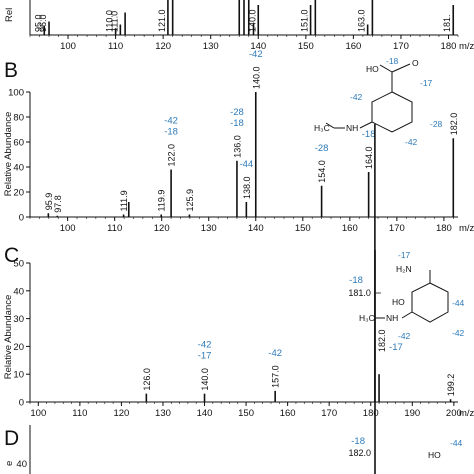 The image size is (474, 474). I want to click on struct-c-ann-1: -44, so click(458, 303).